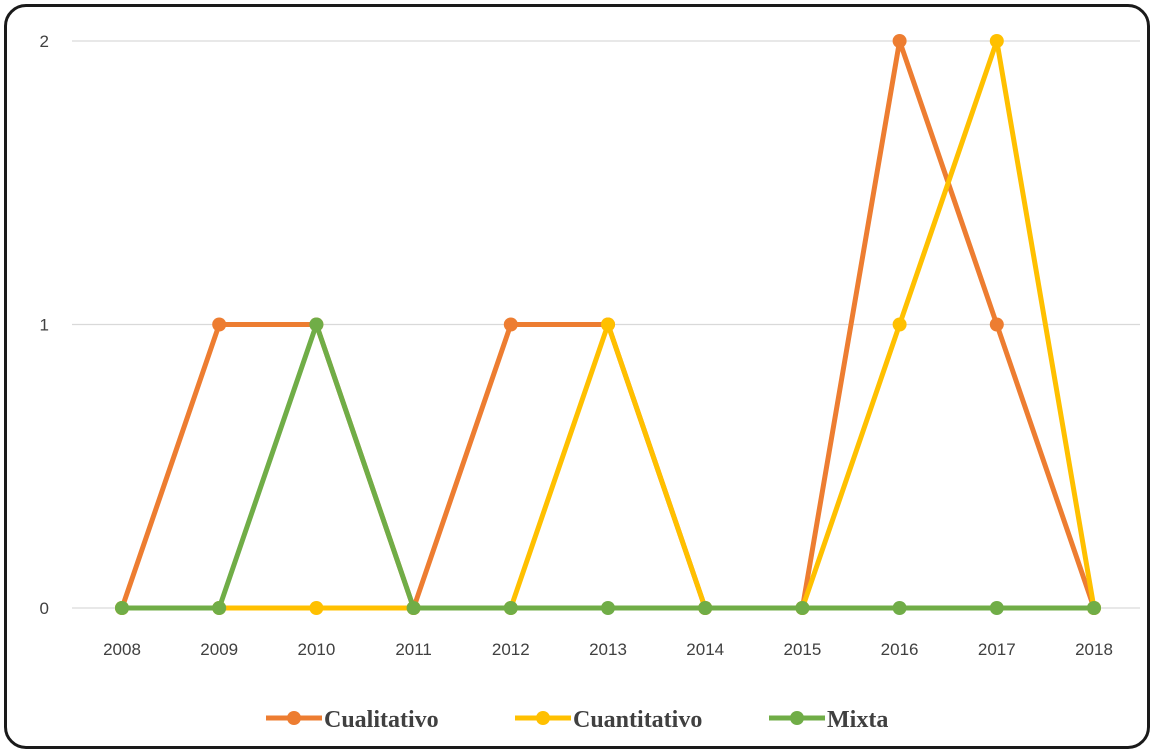 The width and height of the screenshot is (1158, 755). Describe the element at coordinates (219, 649) in the screenshot. I see `x-tick-label: 2009` at that location.